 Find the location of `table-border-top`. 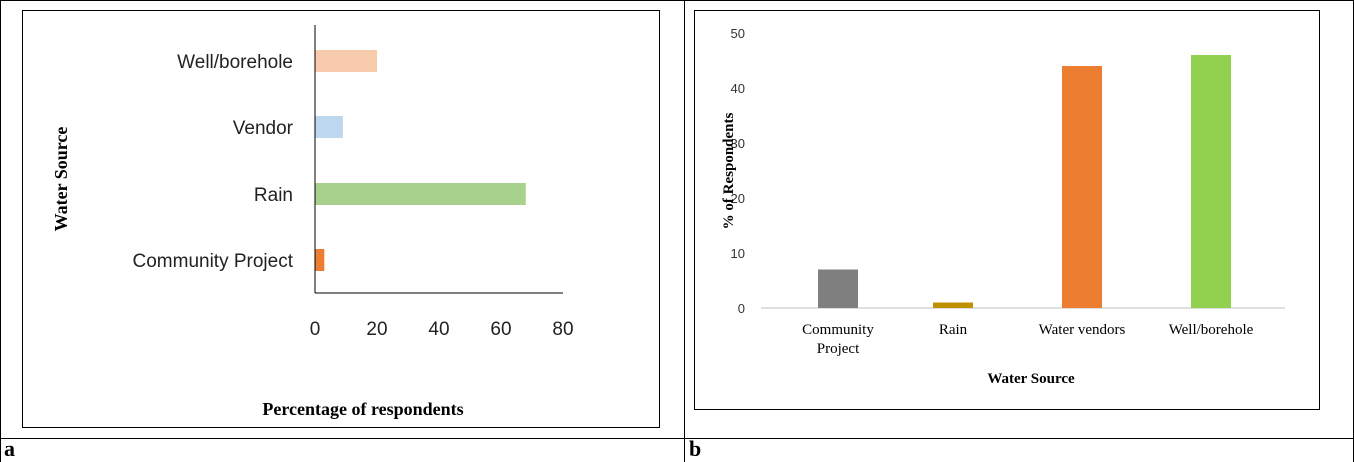

table-border-top is located at coordinates (677, 0).